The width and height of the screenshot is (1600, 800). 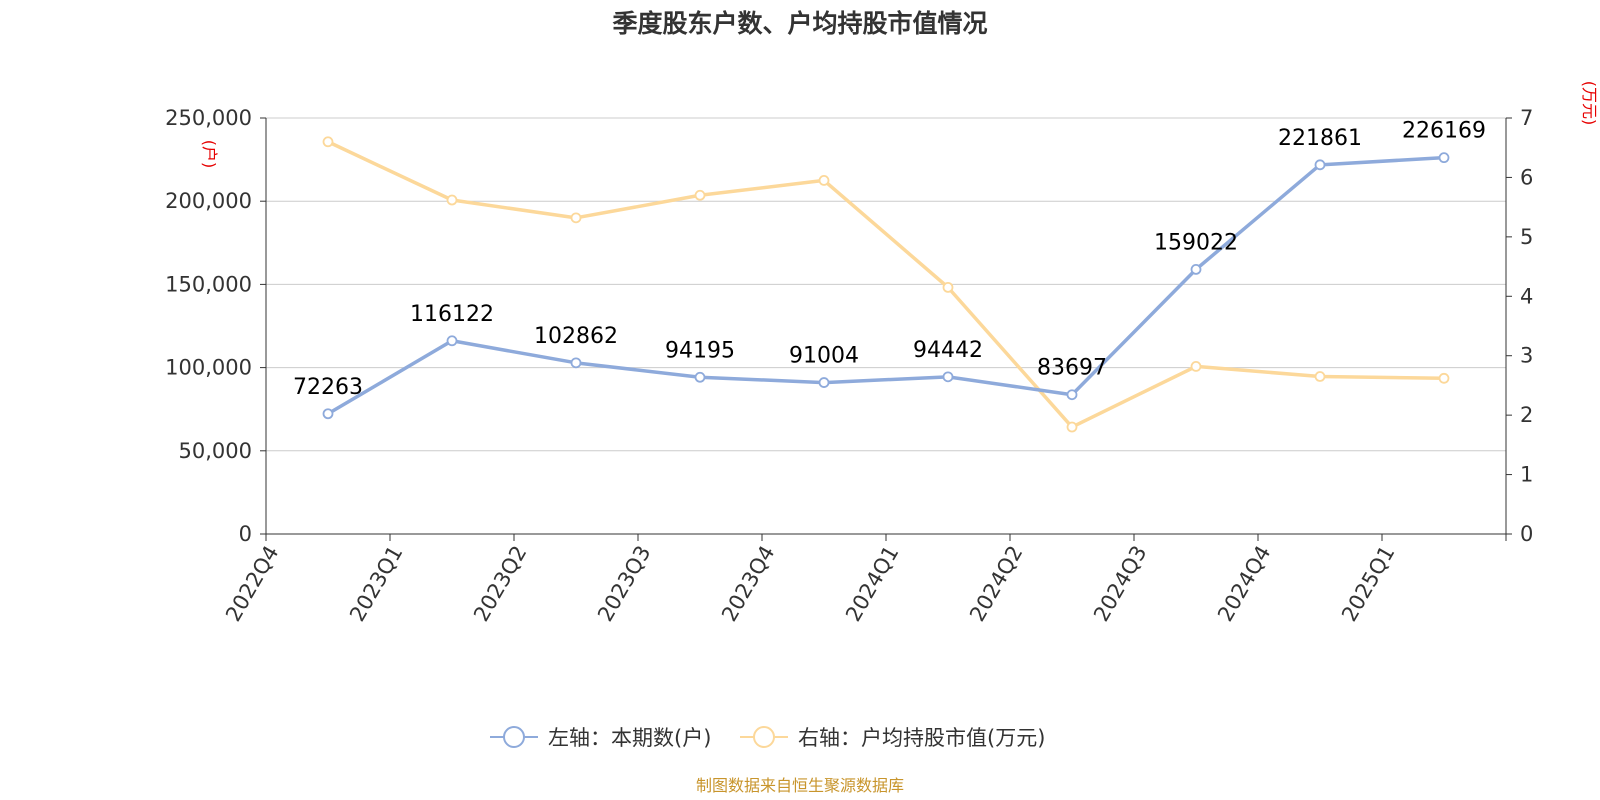 I want to click on x-tick-label: 2024Q3, so click(x=1120, y=584).